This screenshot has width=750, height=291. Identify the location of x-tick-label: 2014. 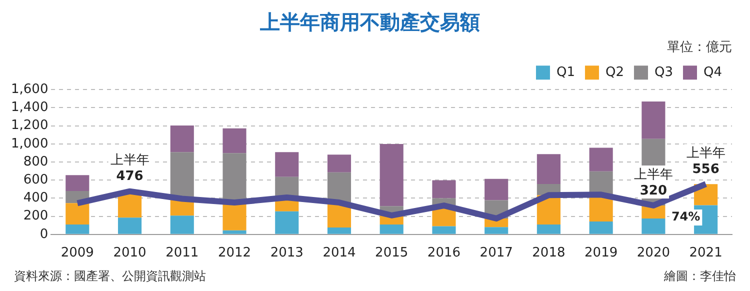
(339, 253).